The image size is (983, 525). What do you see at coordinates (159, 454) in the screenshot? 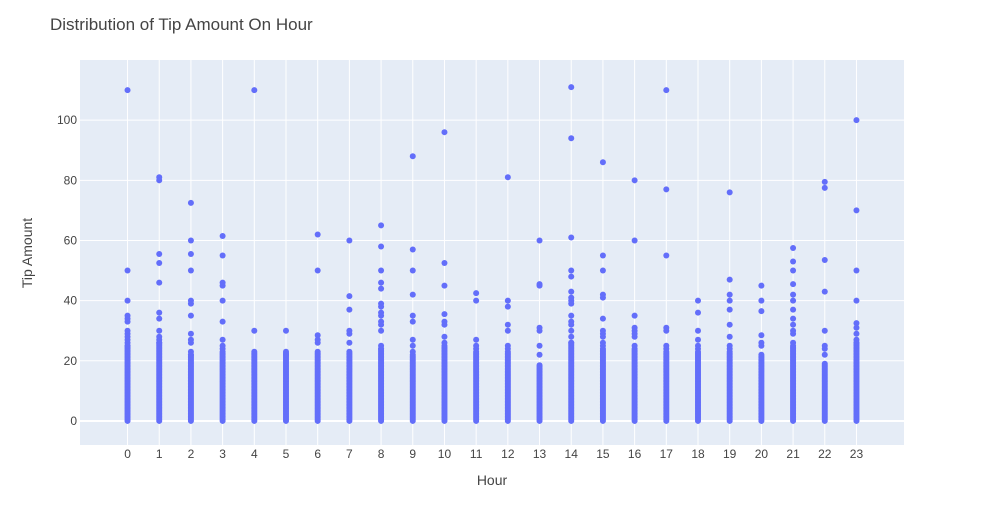
I see `x-tick-label: 1` at bounding box center [159, 454].